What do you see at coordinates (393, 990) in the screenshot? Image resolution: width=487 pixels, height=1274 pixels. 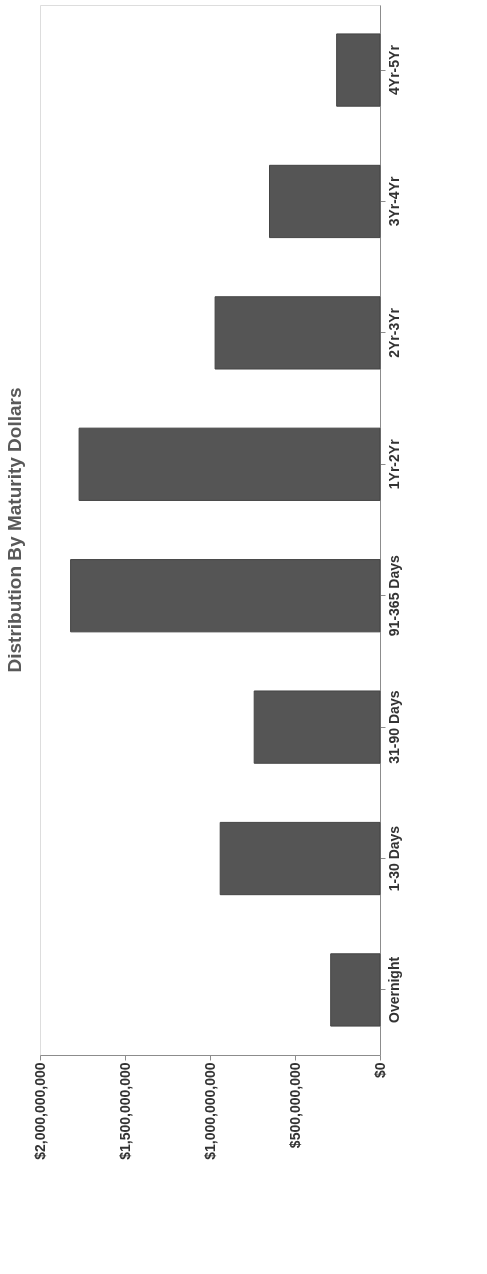 I see `y-tick-label: Overnight` at bounding box center [393, 990].